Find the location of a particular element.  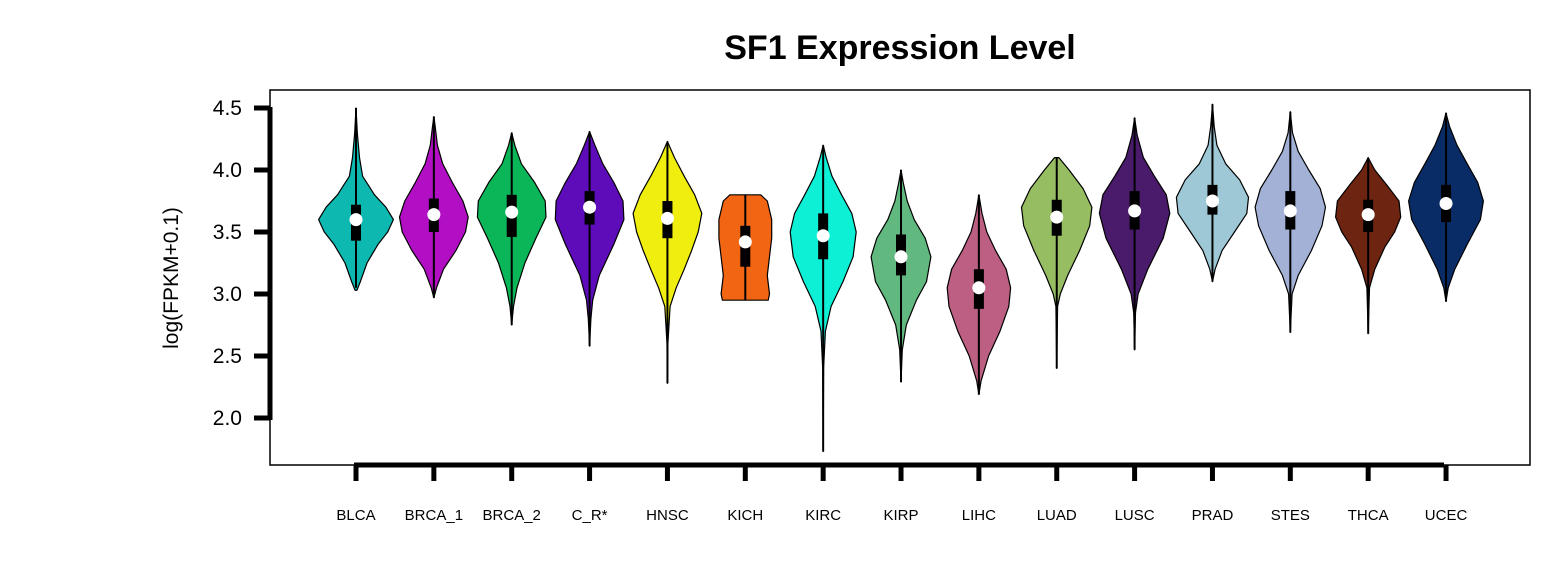

x-tick-label: LUAD is located at coordinates (1057, 515).